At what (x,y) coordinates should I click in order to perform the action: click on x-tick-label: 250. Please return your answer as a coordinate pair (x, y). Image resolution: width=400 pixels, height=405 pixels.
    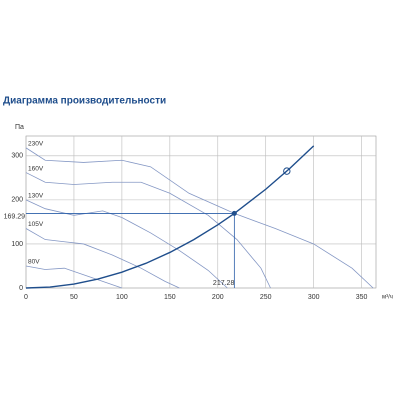
    Looking at the image, I should click on (266, 297).